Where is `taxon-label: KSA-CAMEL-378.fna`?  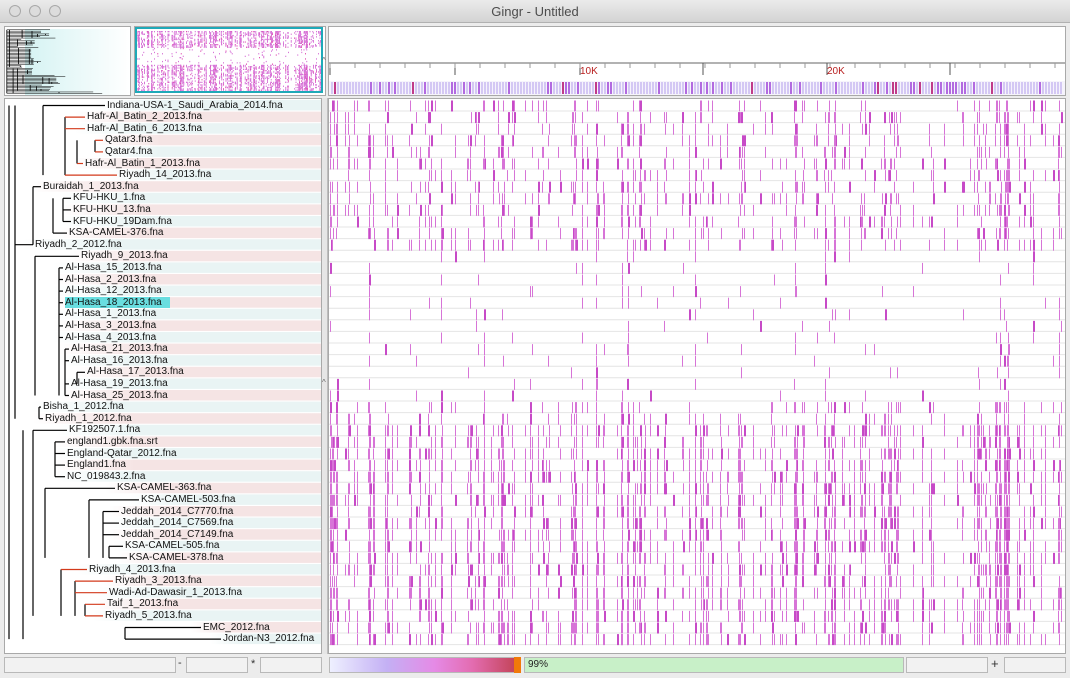
taxon-label: KSA-CAMEL-378.fna is located at coordinates (176, 557).